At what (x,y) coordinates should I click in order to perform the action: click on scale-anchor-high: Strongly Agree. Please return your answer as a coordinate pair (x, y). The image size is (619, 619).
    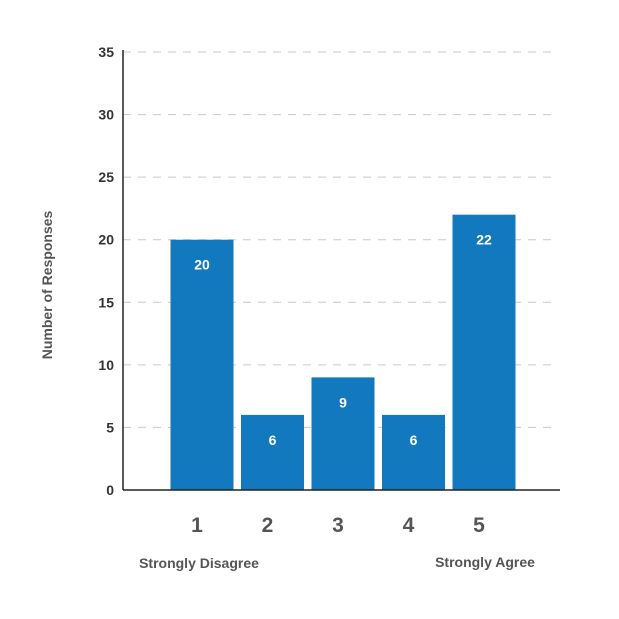
    Looking at the image, I should click on (485, 562).